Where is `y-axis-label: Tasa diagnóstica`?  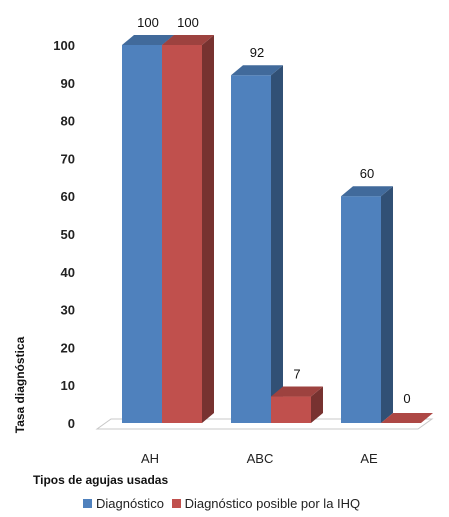
y-axis-label: Tasa diagnóstica is located at coordinates (20, 384).